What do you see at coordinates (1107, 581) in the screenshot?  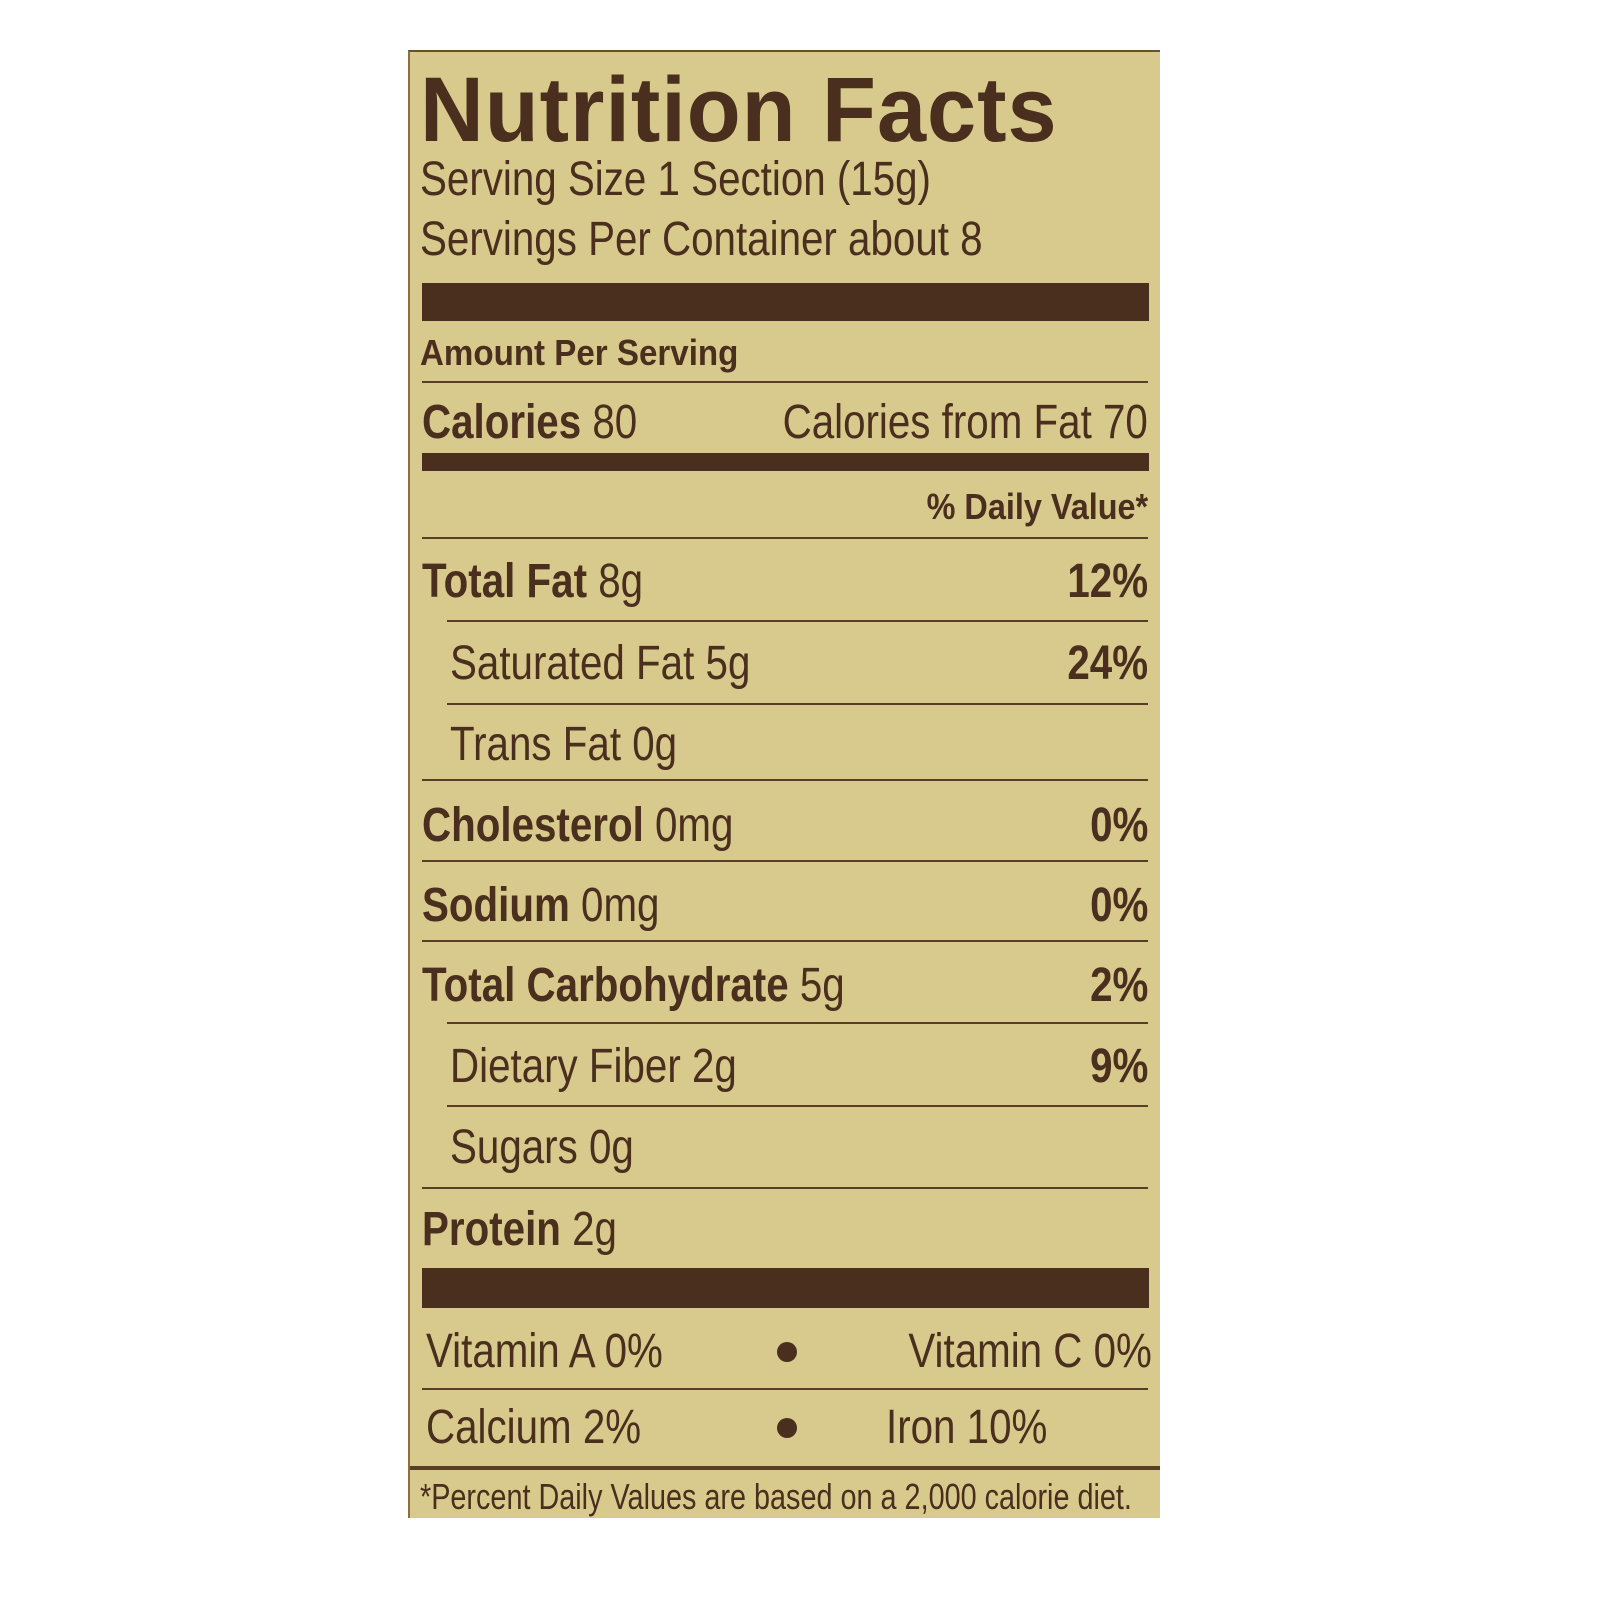 I see `nutrient-dv: 12%` at bounding box center [1107, 581].